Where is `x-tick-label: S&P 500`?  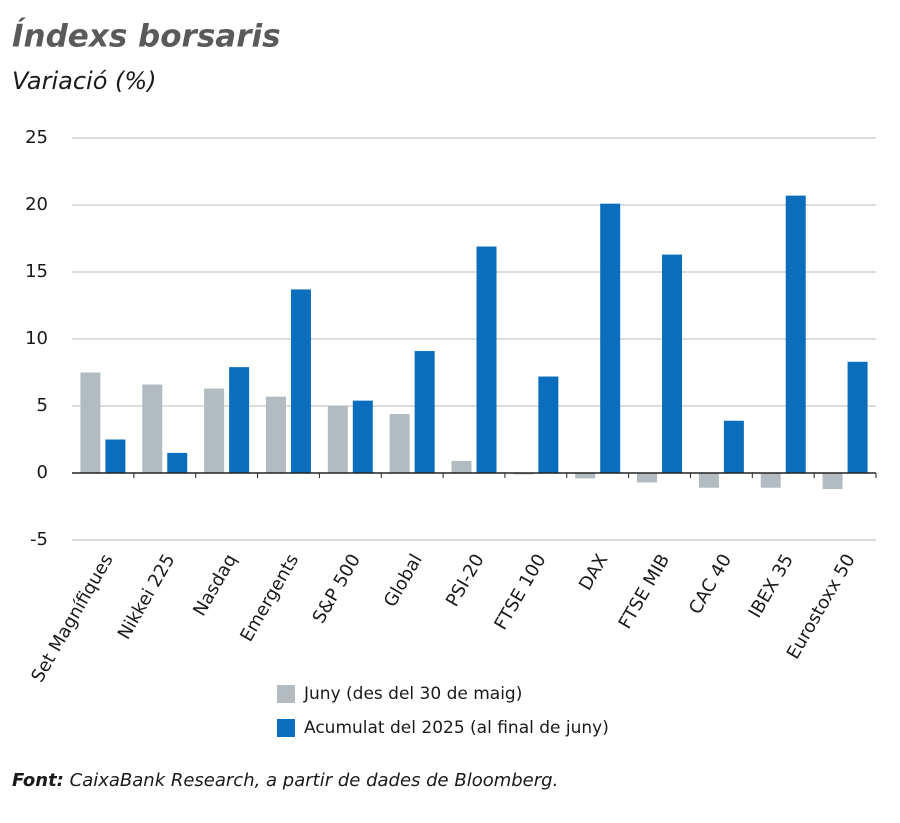
x-tick-label: S&P 500 is located at coordinates (337, 589).